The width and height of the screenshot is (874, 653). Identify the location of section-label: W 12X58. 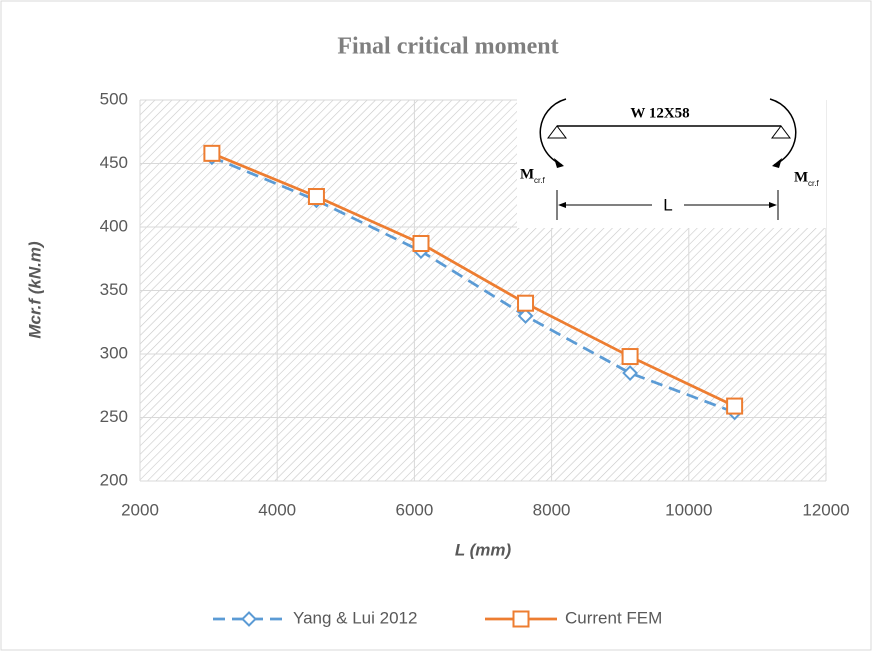
(659, 113).